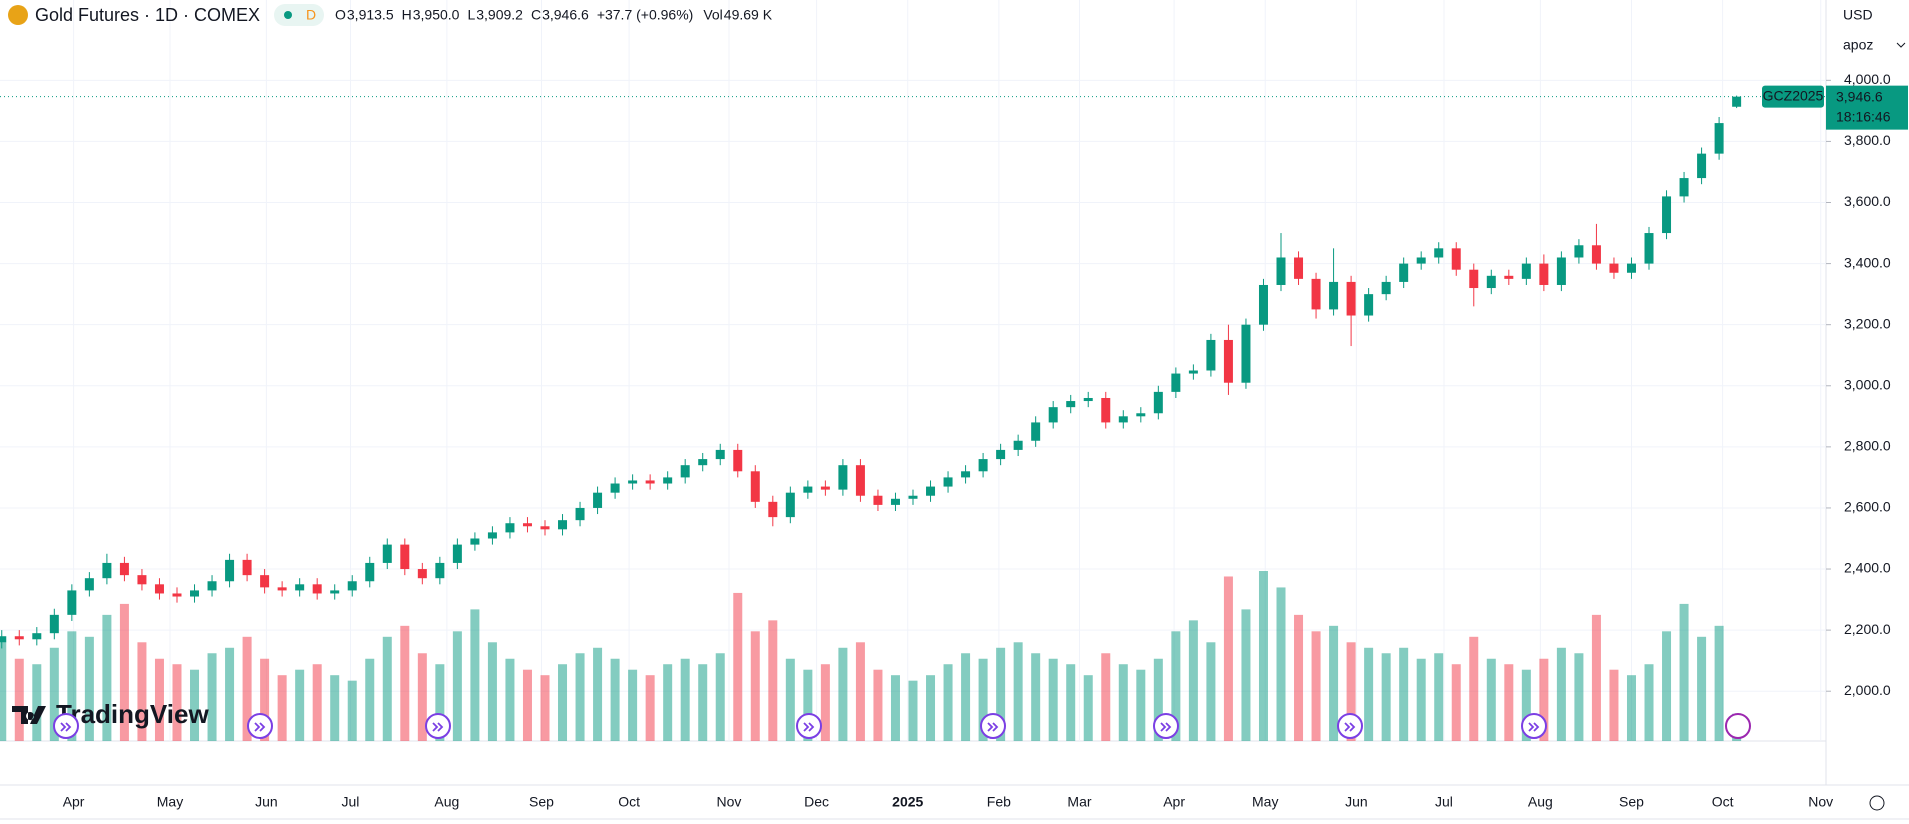  Describe the element at coordinates (351, 802) in the screenshot. I see `x-tick-label: Jul` at that location.